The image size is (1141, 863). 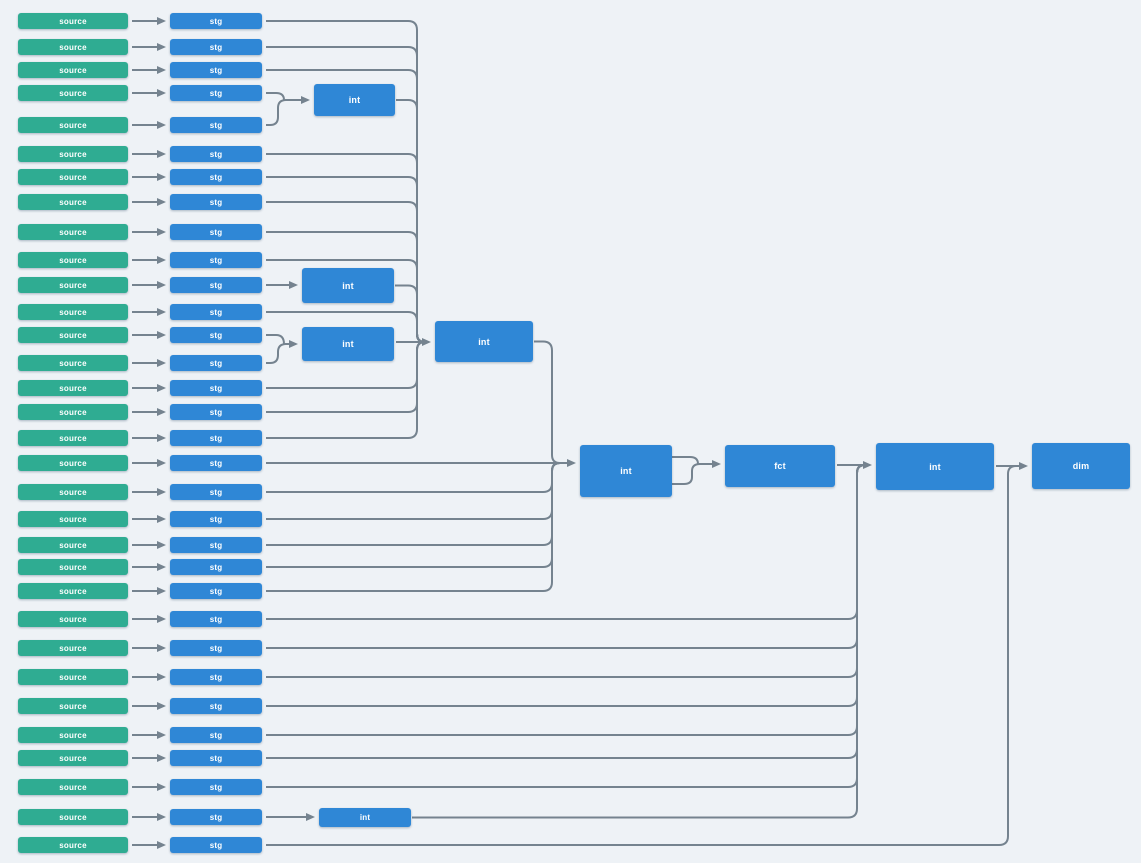 I want to click on node-source-7: source, so click(x=73, y=177).